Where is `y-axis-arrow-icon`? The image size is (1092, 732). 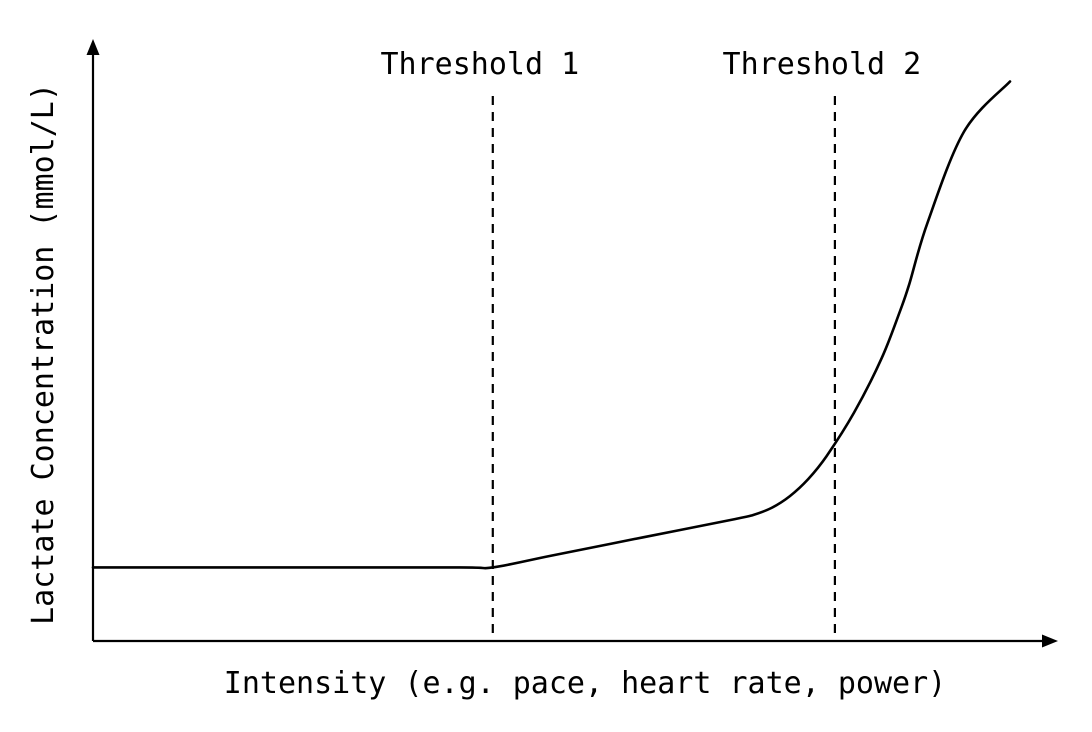 y-axis-arrow-icon is located at coordinates (93, 47).